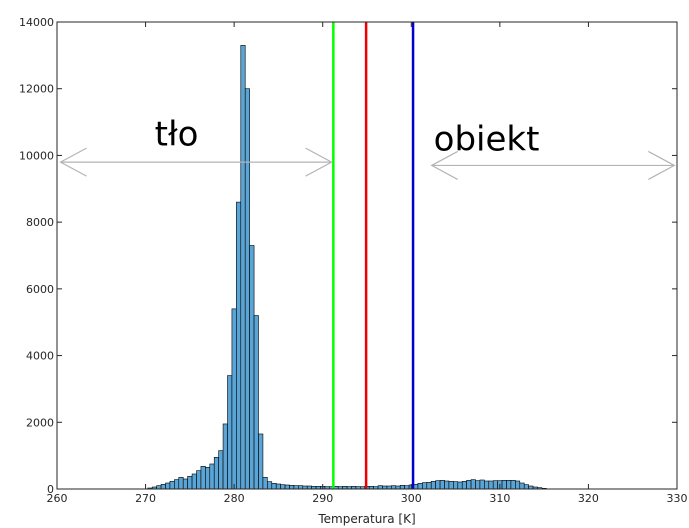 The width and height of the screenshot is (689, 528). What do you see at coordinates (499, 498) in the screenshot?
I see `x-tick-label-5: 310` at bounding box center [499, 498].